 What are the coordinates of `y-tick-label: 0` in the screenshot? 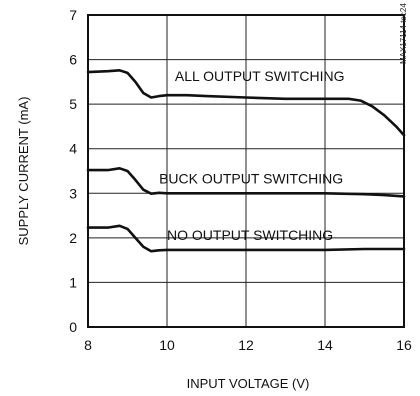 It's located at (73, 327).